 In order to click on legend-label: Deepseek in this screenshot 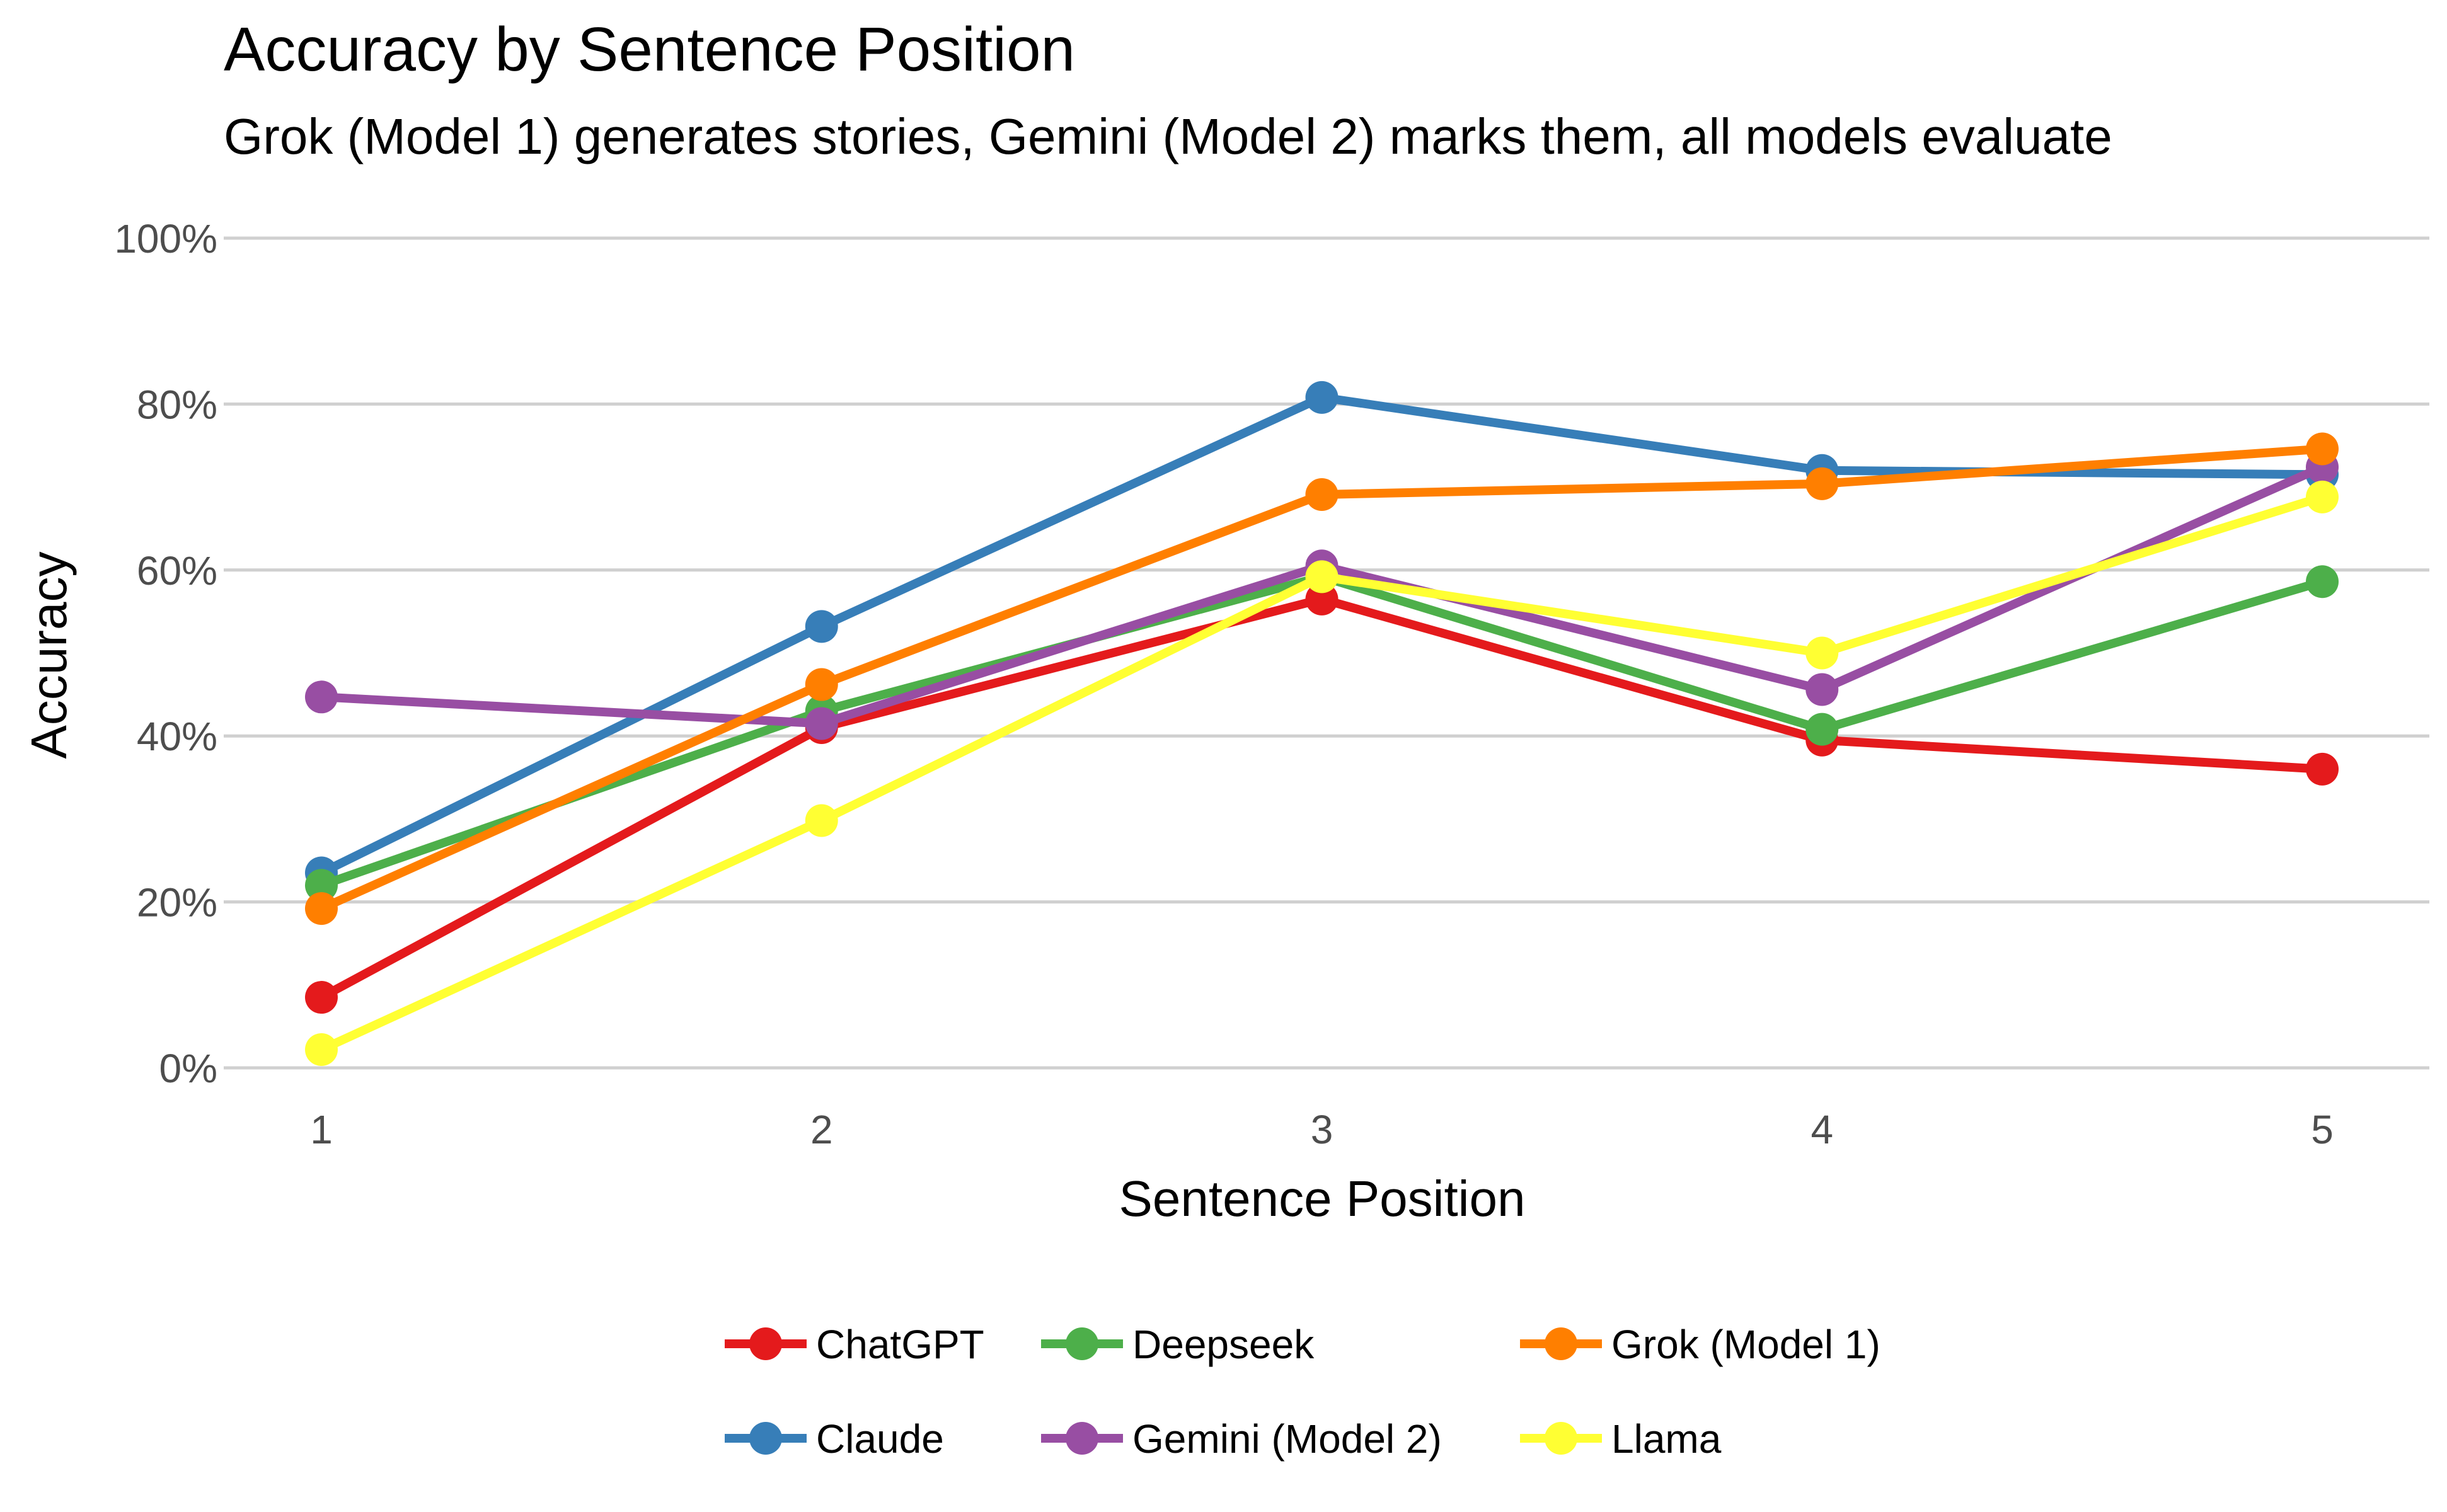, I will do `click(1223, 1344)`.